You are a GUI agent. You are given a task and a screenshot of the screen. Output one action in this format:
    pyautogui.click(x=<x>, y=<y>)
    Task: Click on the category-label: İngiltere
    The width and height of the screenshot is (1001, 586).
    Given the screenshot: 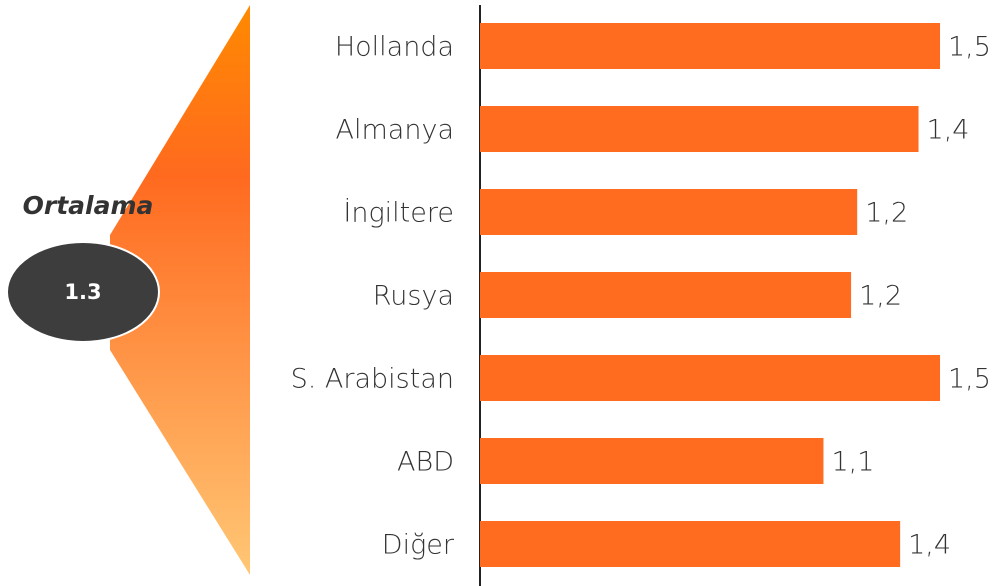 What is the action you would take?
    pyautogui.click(x=398, y=213)
    